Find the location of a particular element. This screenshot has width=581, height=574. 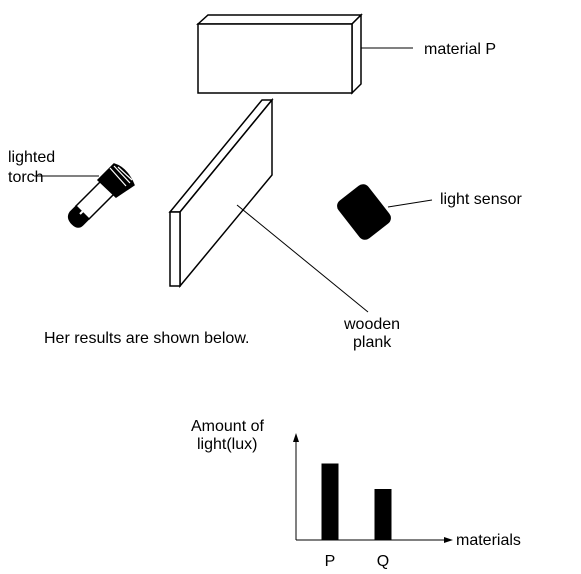

chart-bars is located at coordinates (356, 501).